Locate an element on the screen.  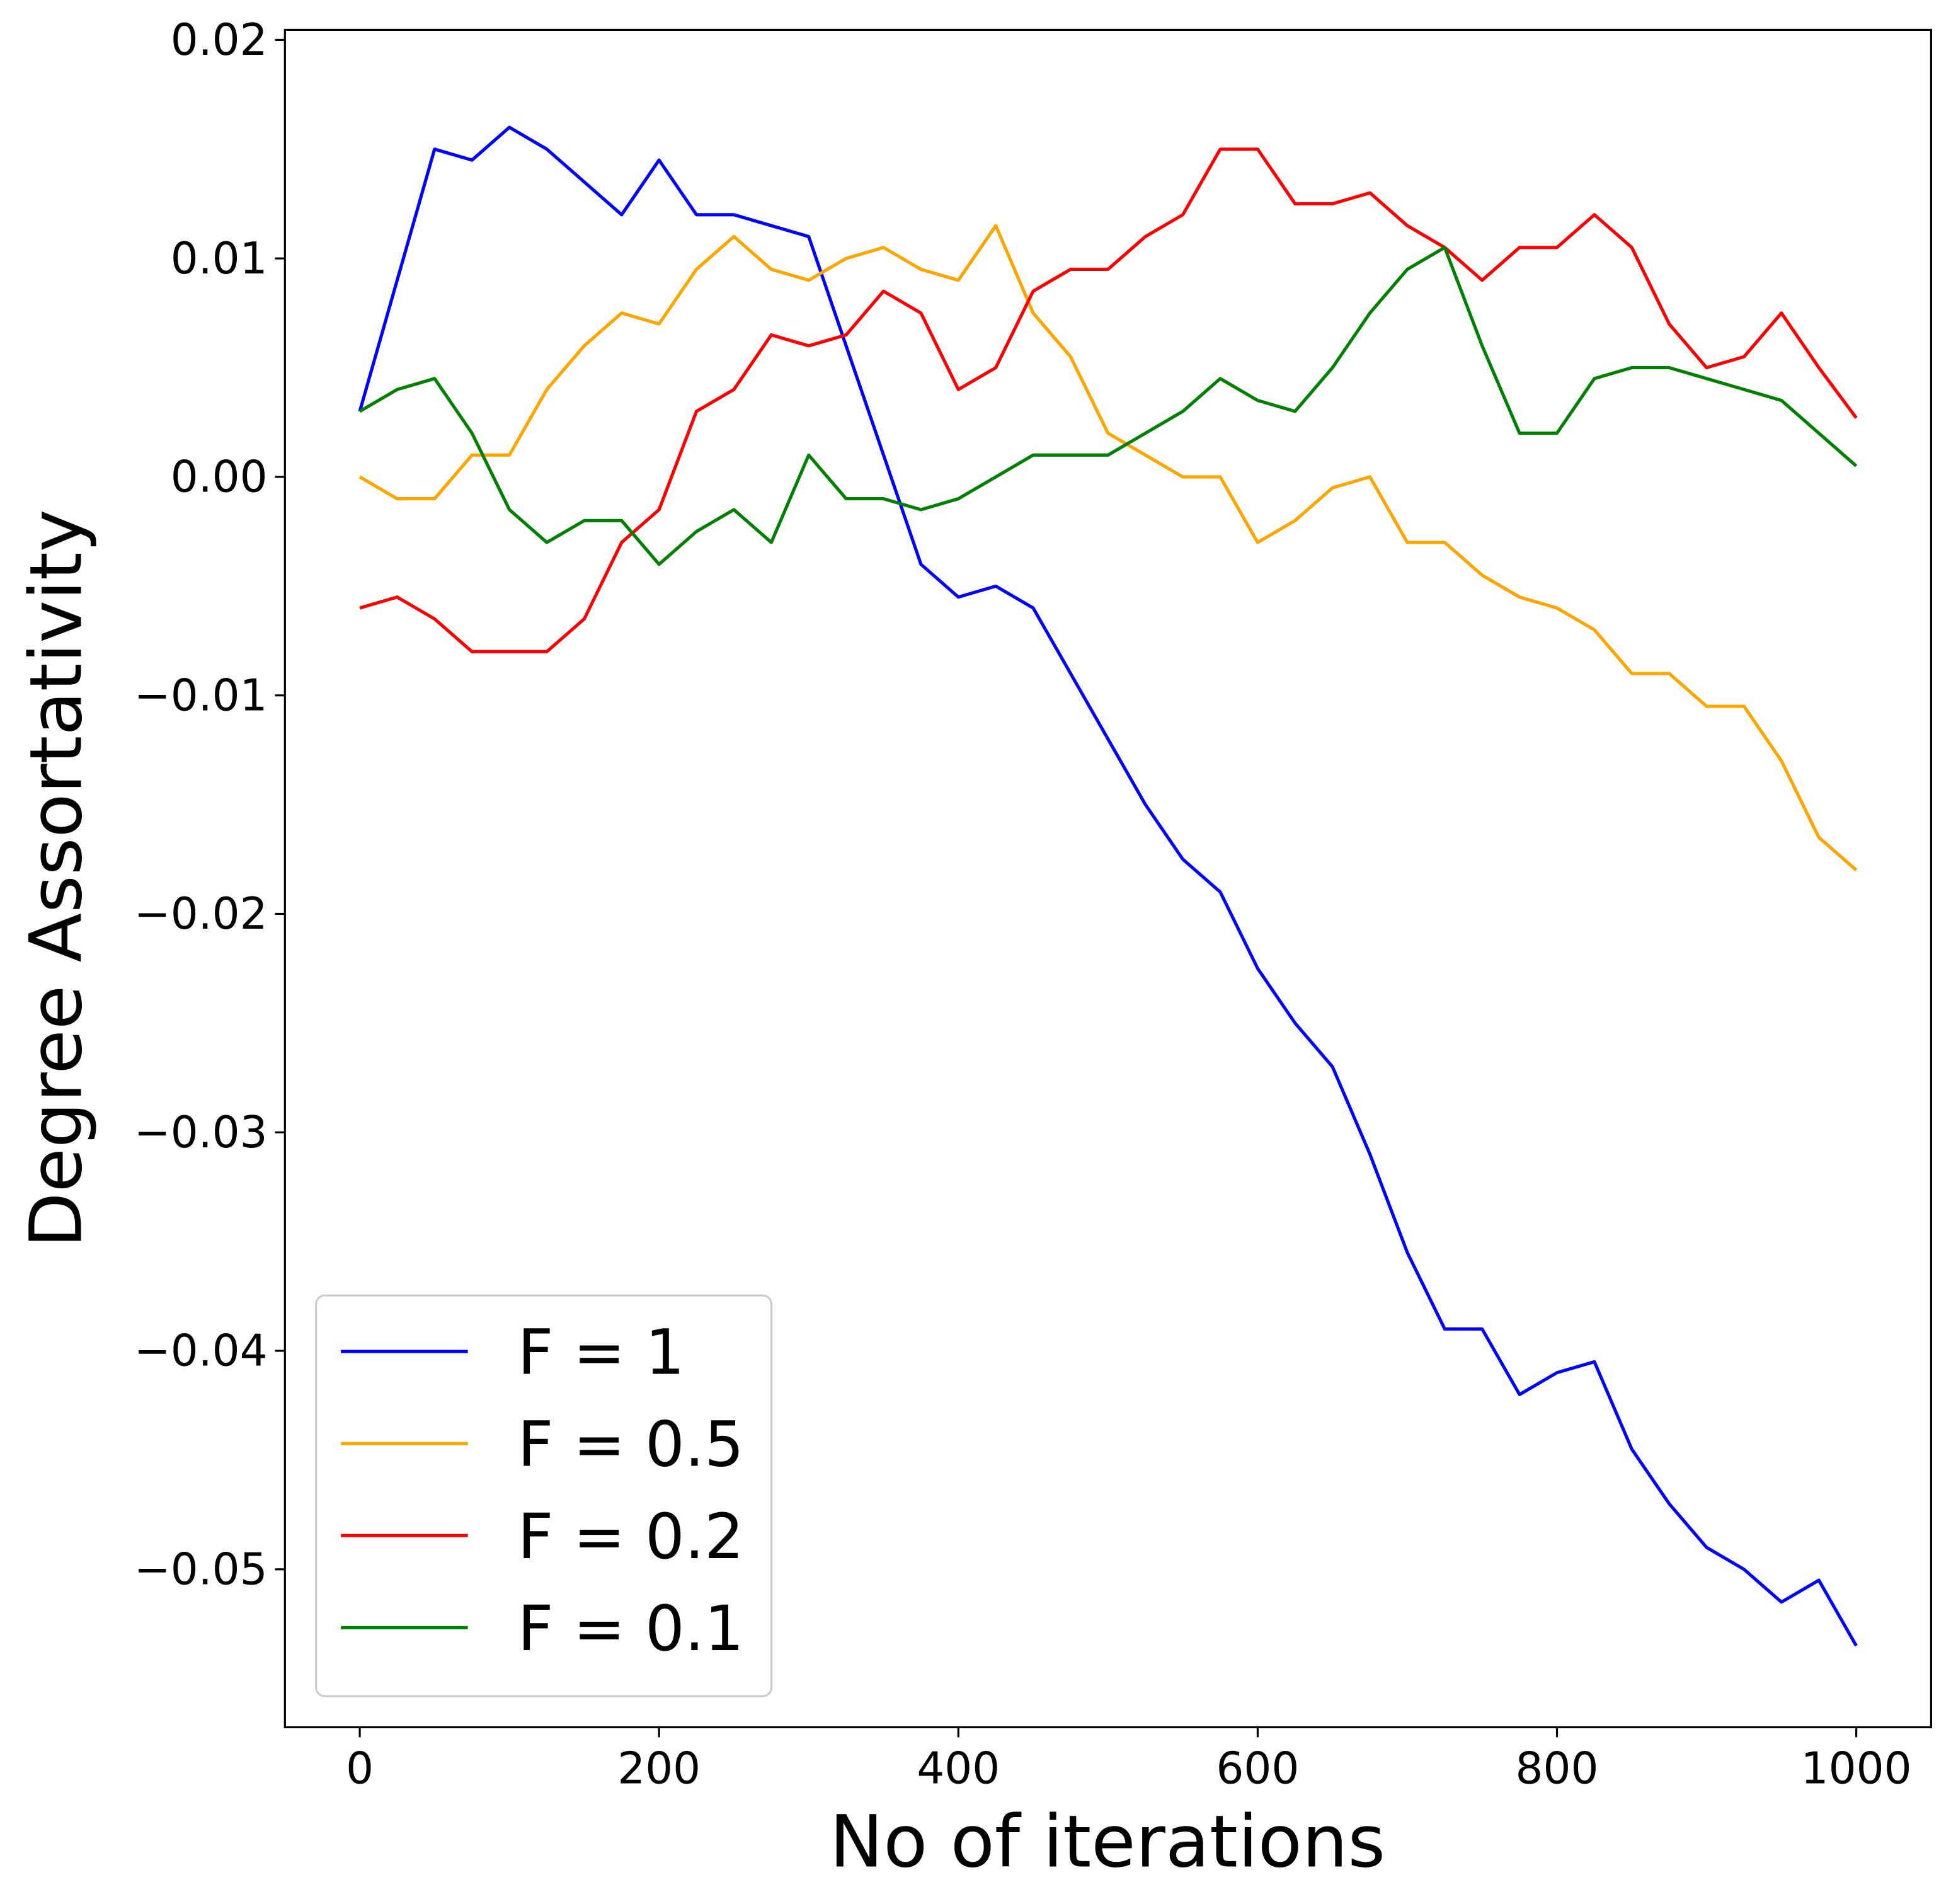
y-tick-label: 0.00 is located at coordinates (219, 477).